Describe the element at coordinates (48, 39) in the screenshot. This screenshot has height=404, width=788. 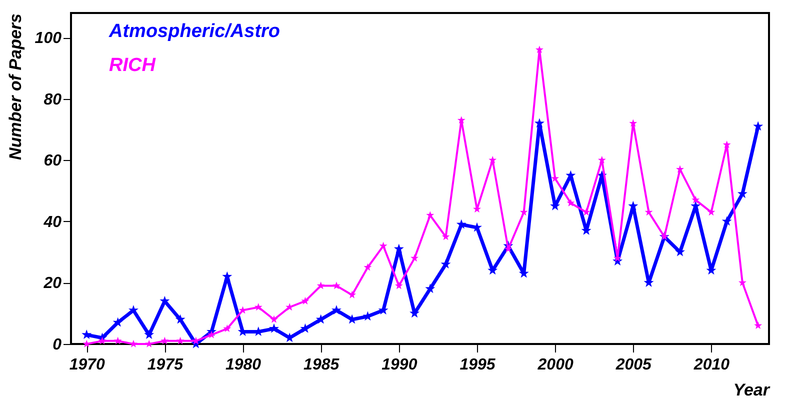
I see `y-tick-label: 100` at that location.